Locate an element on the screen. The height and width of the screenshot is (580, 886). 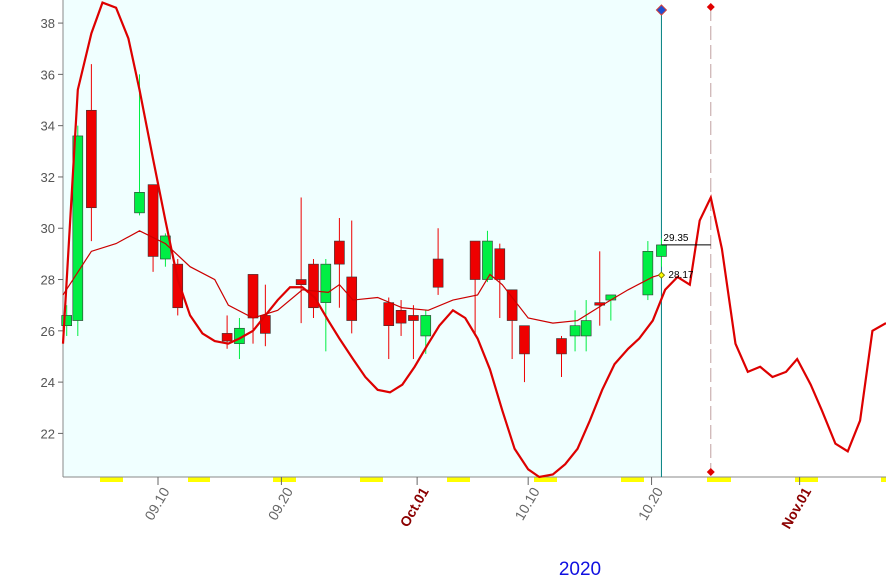
average-price-marker is located at coordinates (661, 275).